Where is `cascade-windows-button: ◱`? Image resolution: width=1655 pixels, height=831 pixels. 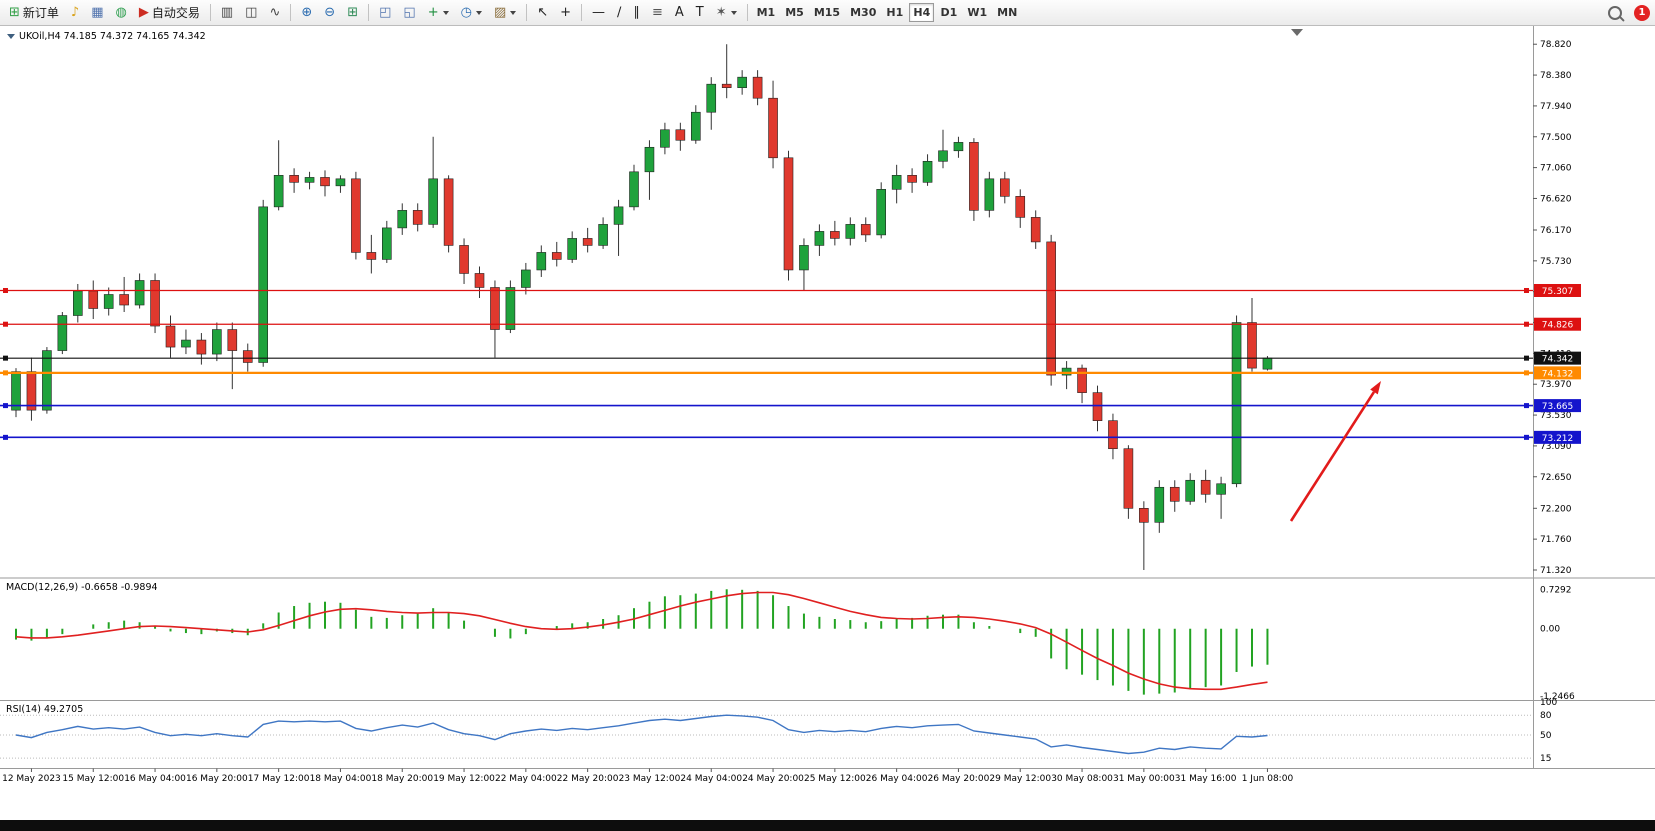 cascade-windows-button: ◱ is located at coordinates (409, 12).